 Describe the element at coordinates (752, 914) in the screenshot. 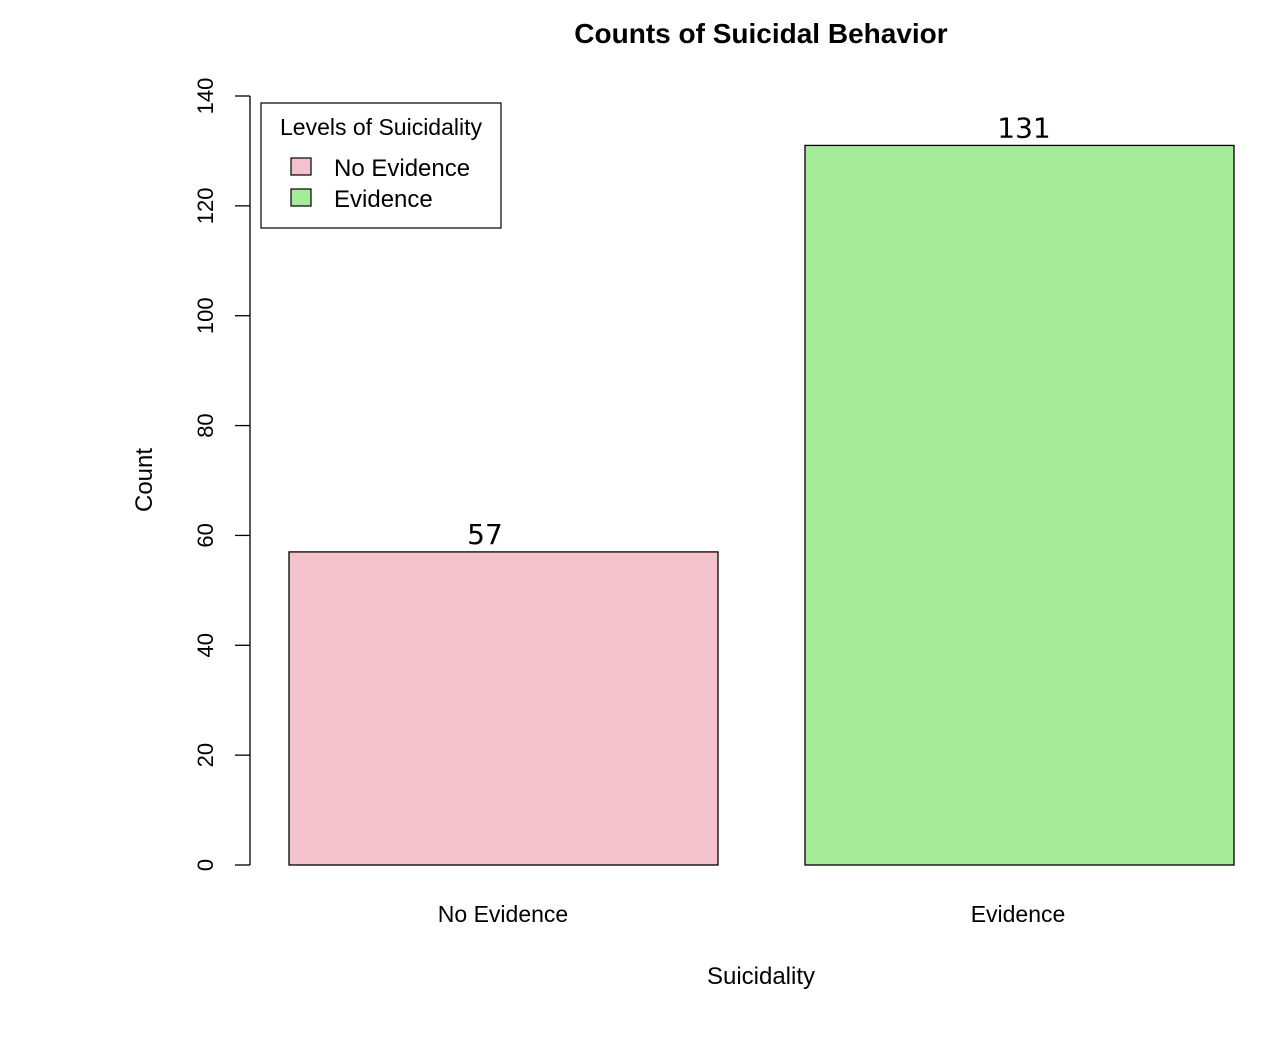

I see `category-labels: No Evidence Evidence` at that location.